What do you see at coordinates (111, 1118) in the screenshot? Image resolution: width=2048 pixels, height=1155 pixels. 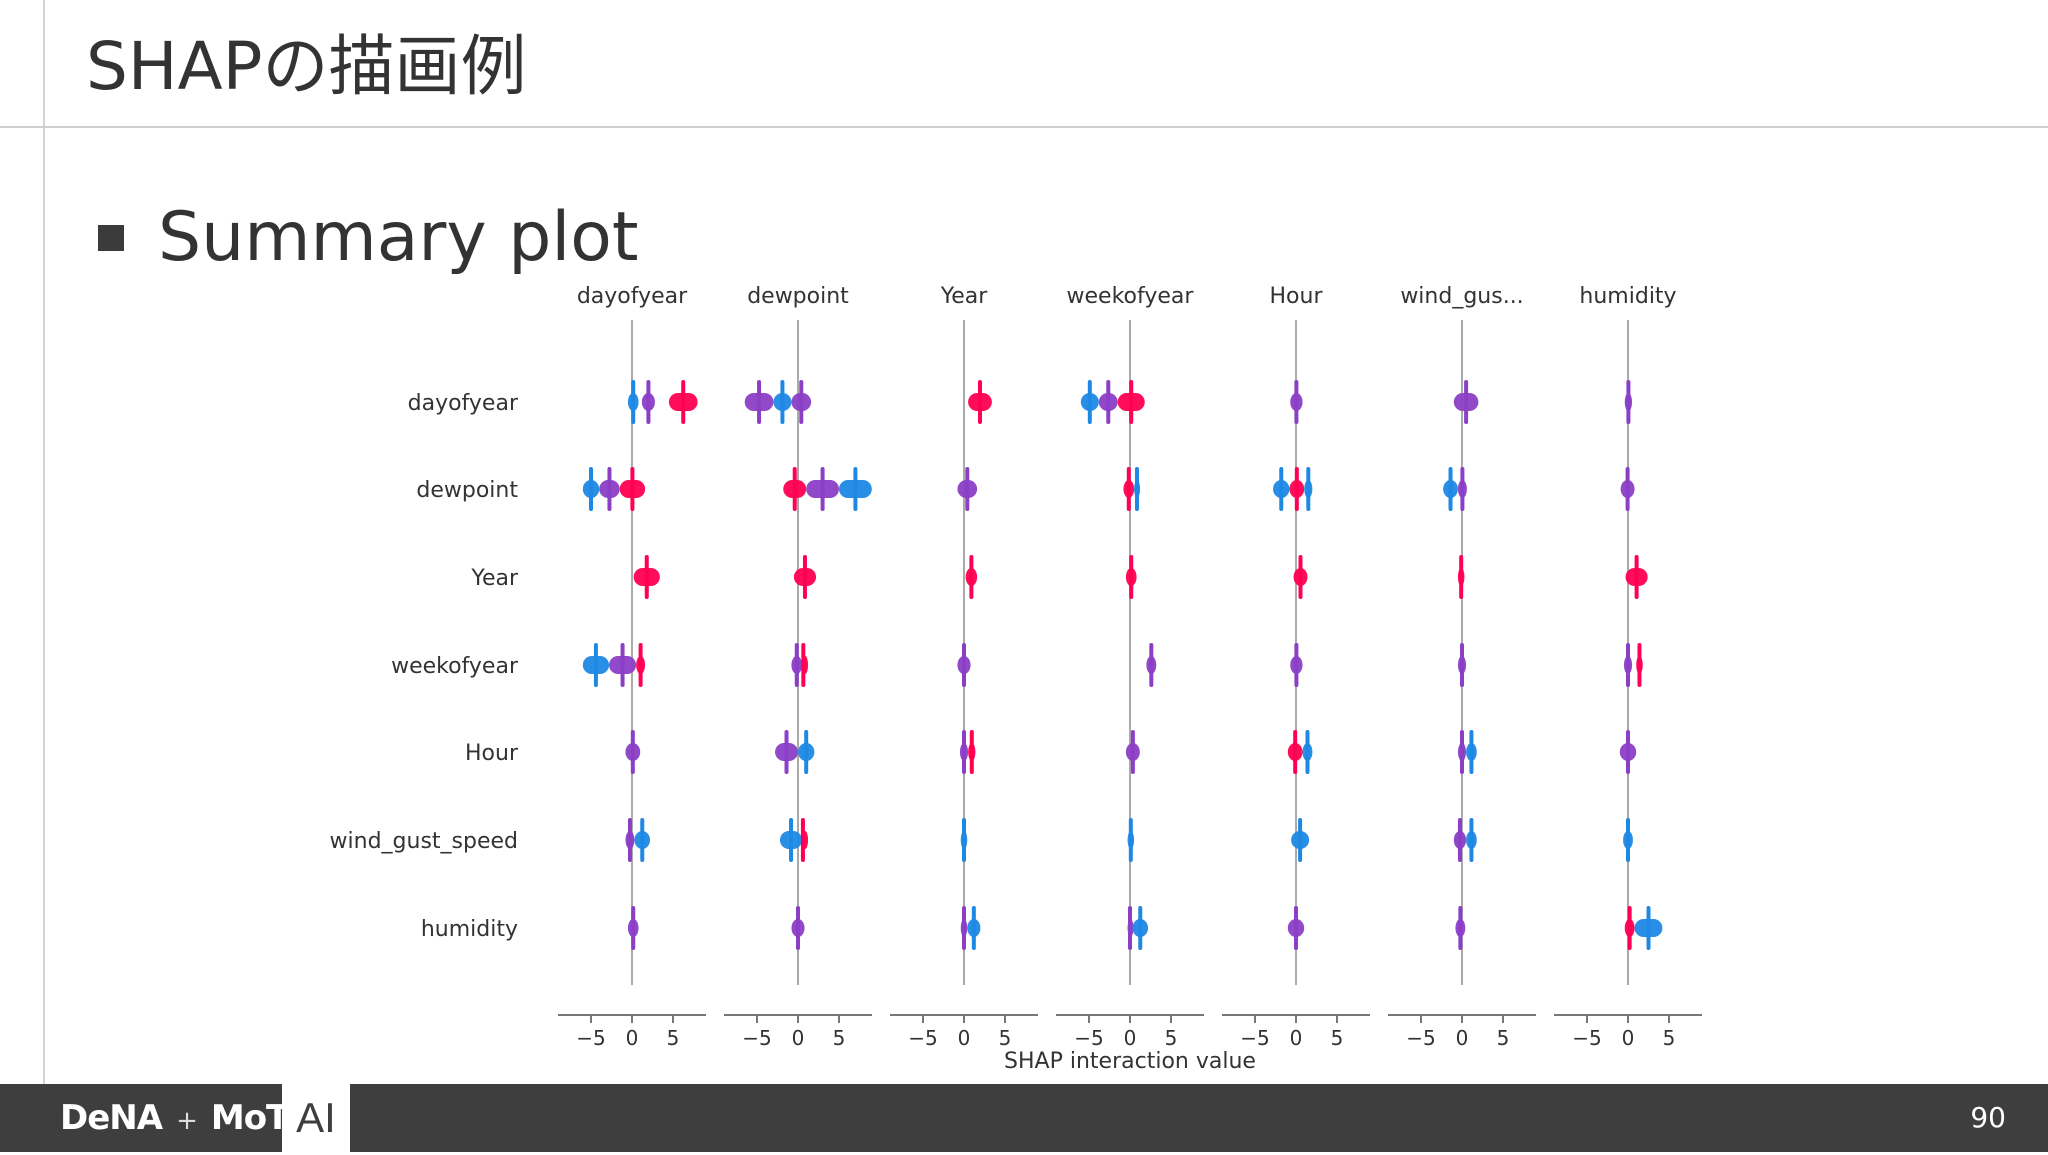 I see `logo-dena: DeNA` at bounding box center [111, 1118].